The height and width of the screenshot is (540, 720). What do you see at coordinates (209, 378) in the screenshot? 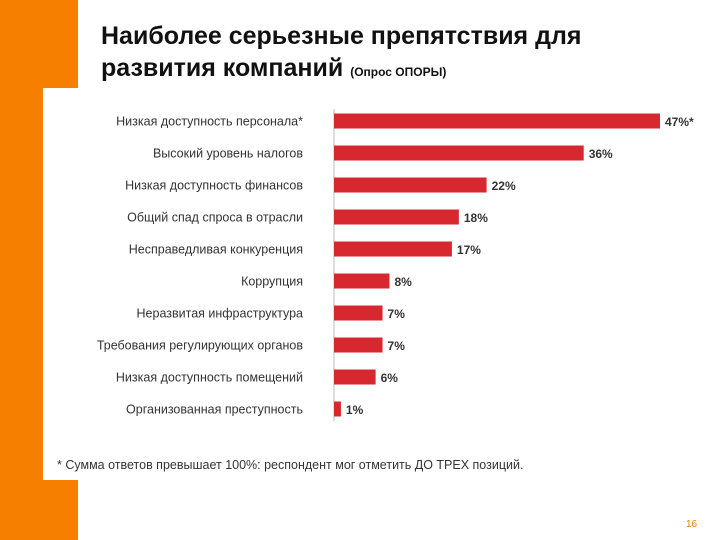
I see `category-label: Низкая доступность помещений` at bounding box center [209, 378].